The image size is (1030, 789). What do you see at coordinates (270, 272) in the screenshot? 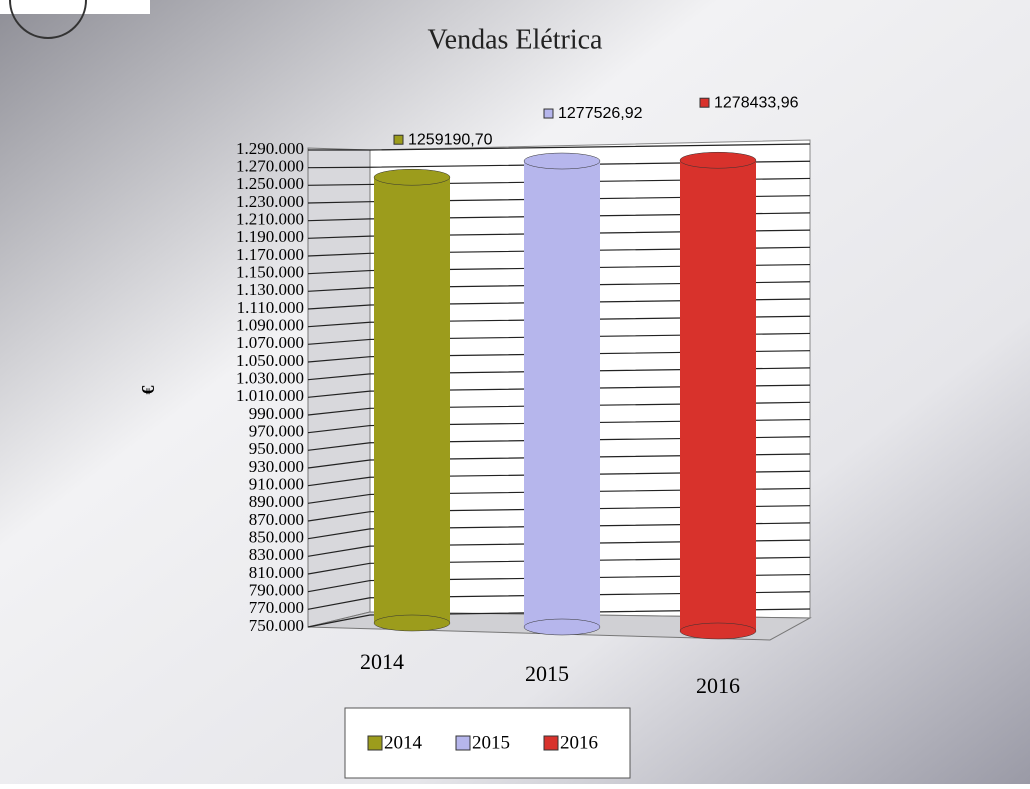
I see `y-tick-label: 1.150.000` at bounding box center [270, 272].